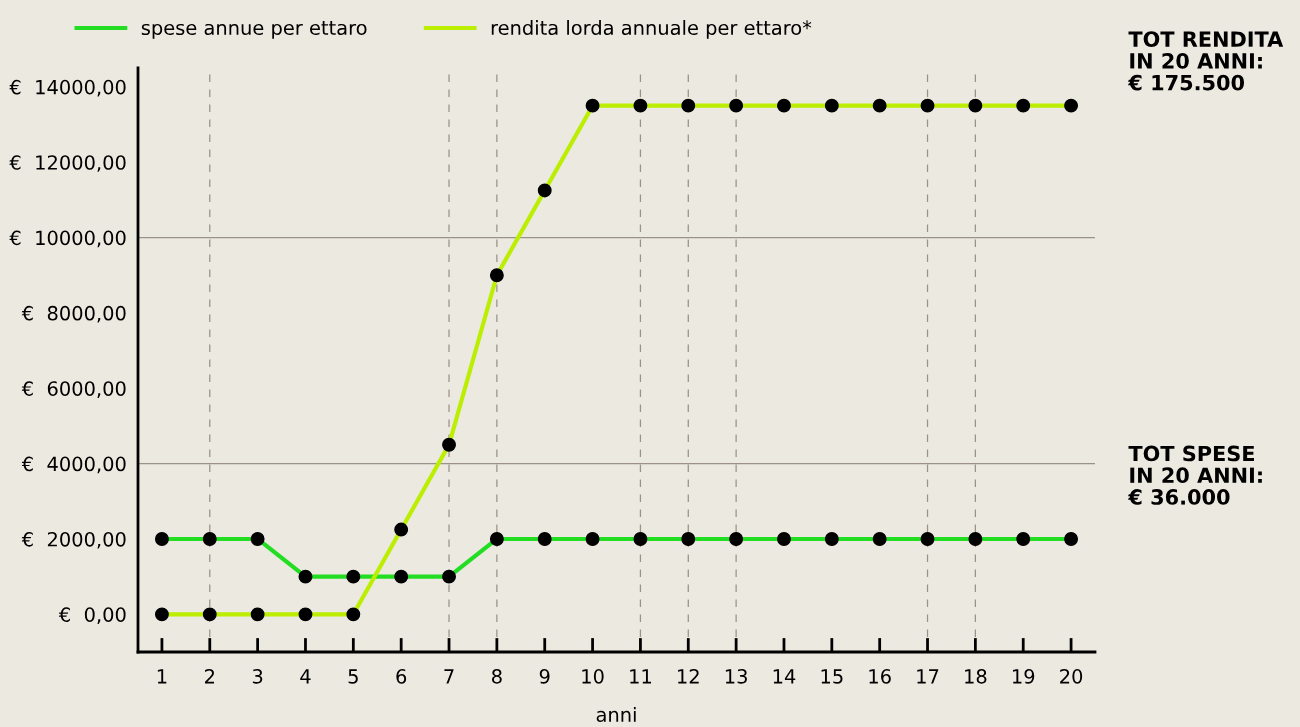 The width and height of the screenshot is (1300, 727). I want to click on x-tick-label: 2, so click(210, 676).